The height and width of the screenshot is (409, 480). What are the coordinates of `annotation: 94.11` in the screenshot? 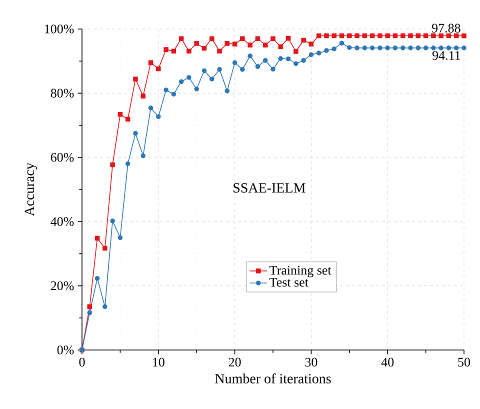 It's located at (446, 55).